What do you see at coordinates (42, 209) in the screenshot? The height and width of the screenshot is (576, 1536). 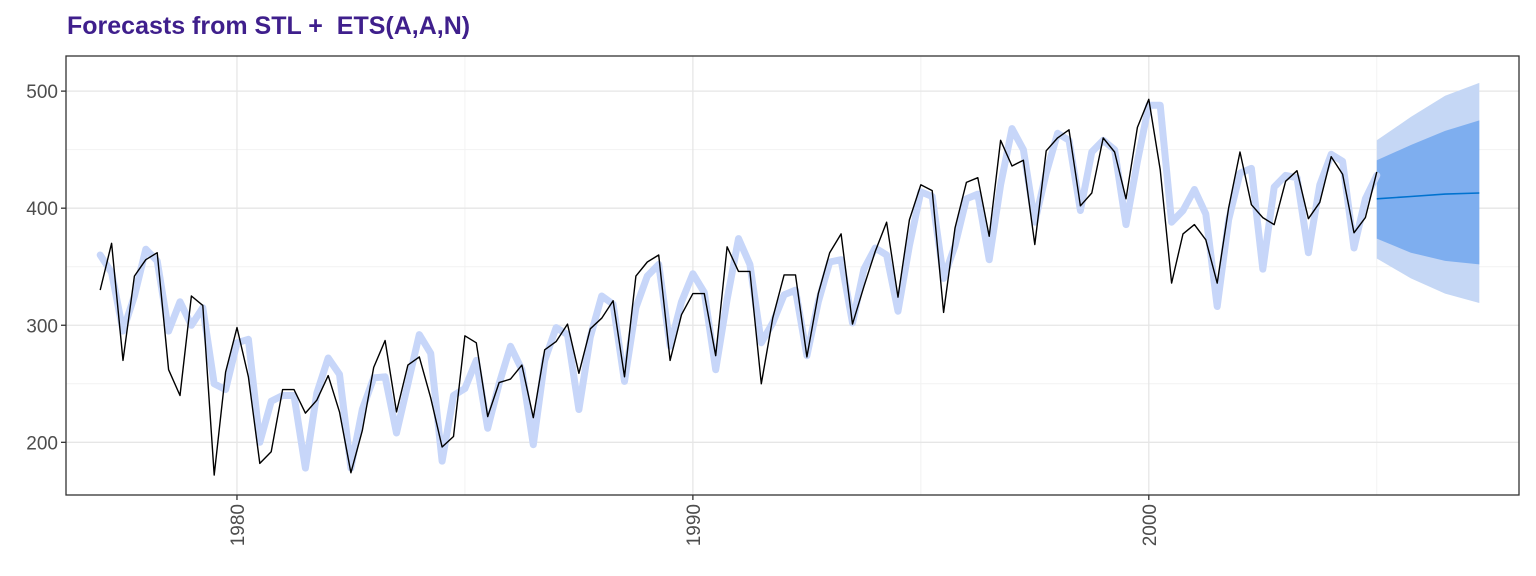 I see `y-tick-label: 400` at bounding box center [42, 209].